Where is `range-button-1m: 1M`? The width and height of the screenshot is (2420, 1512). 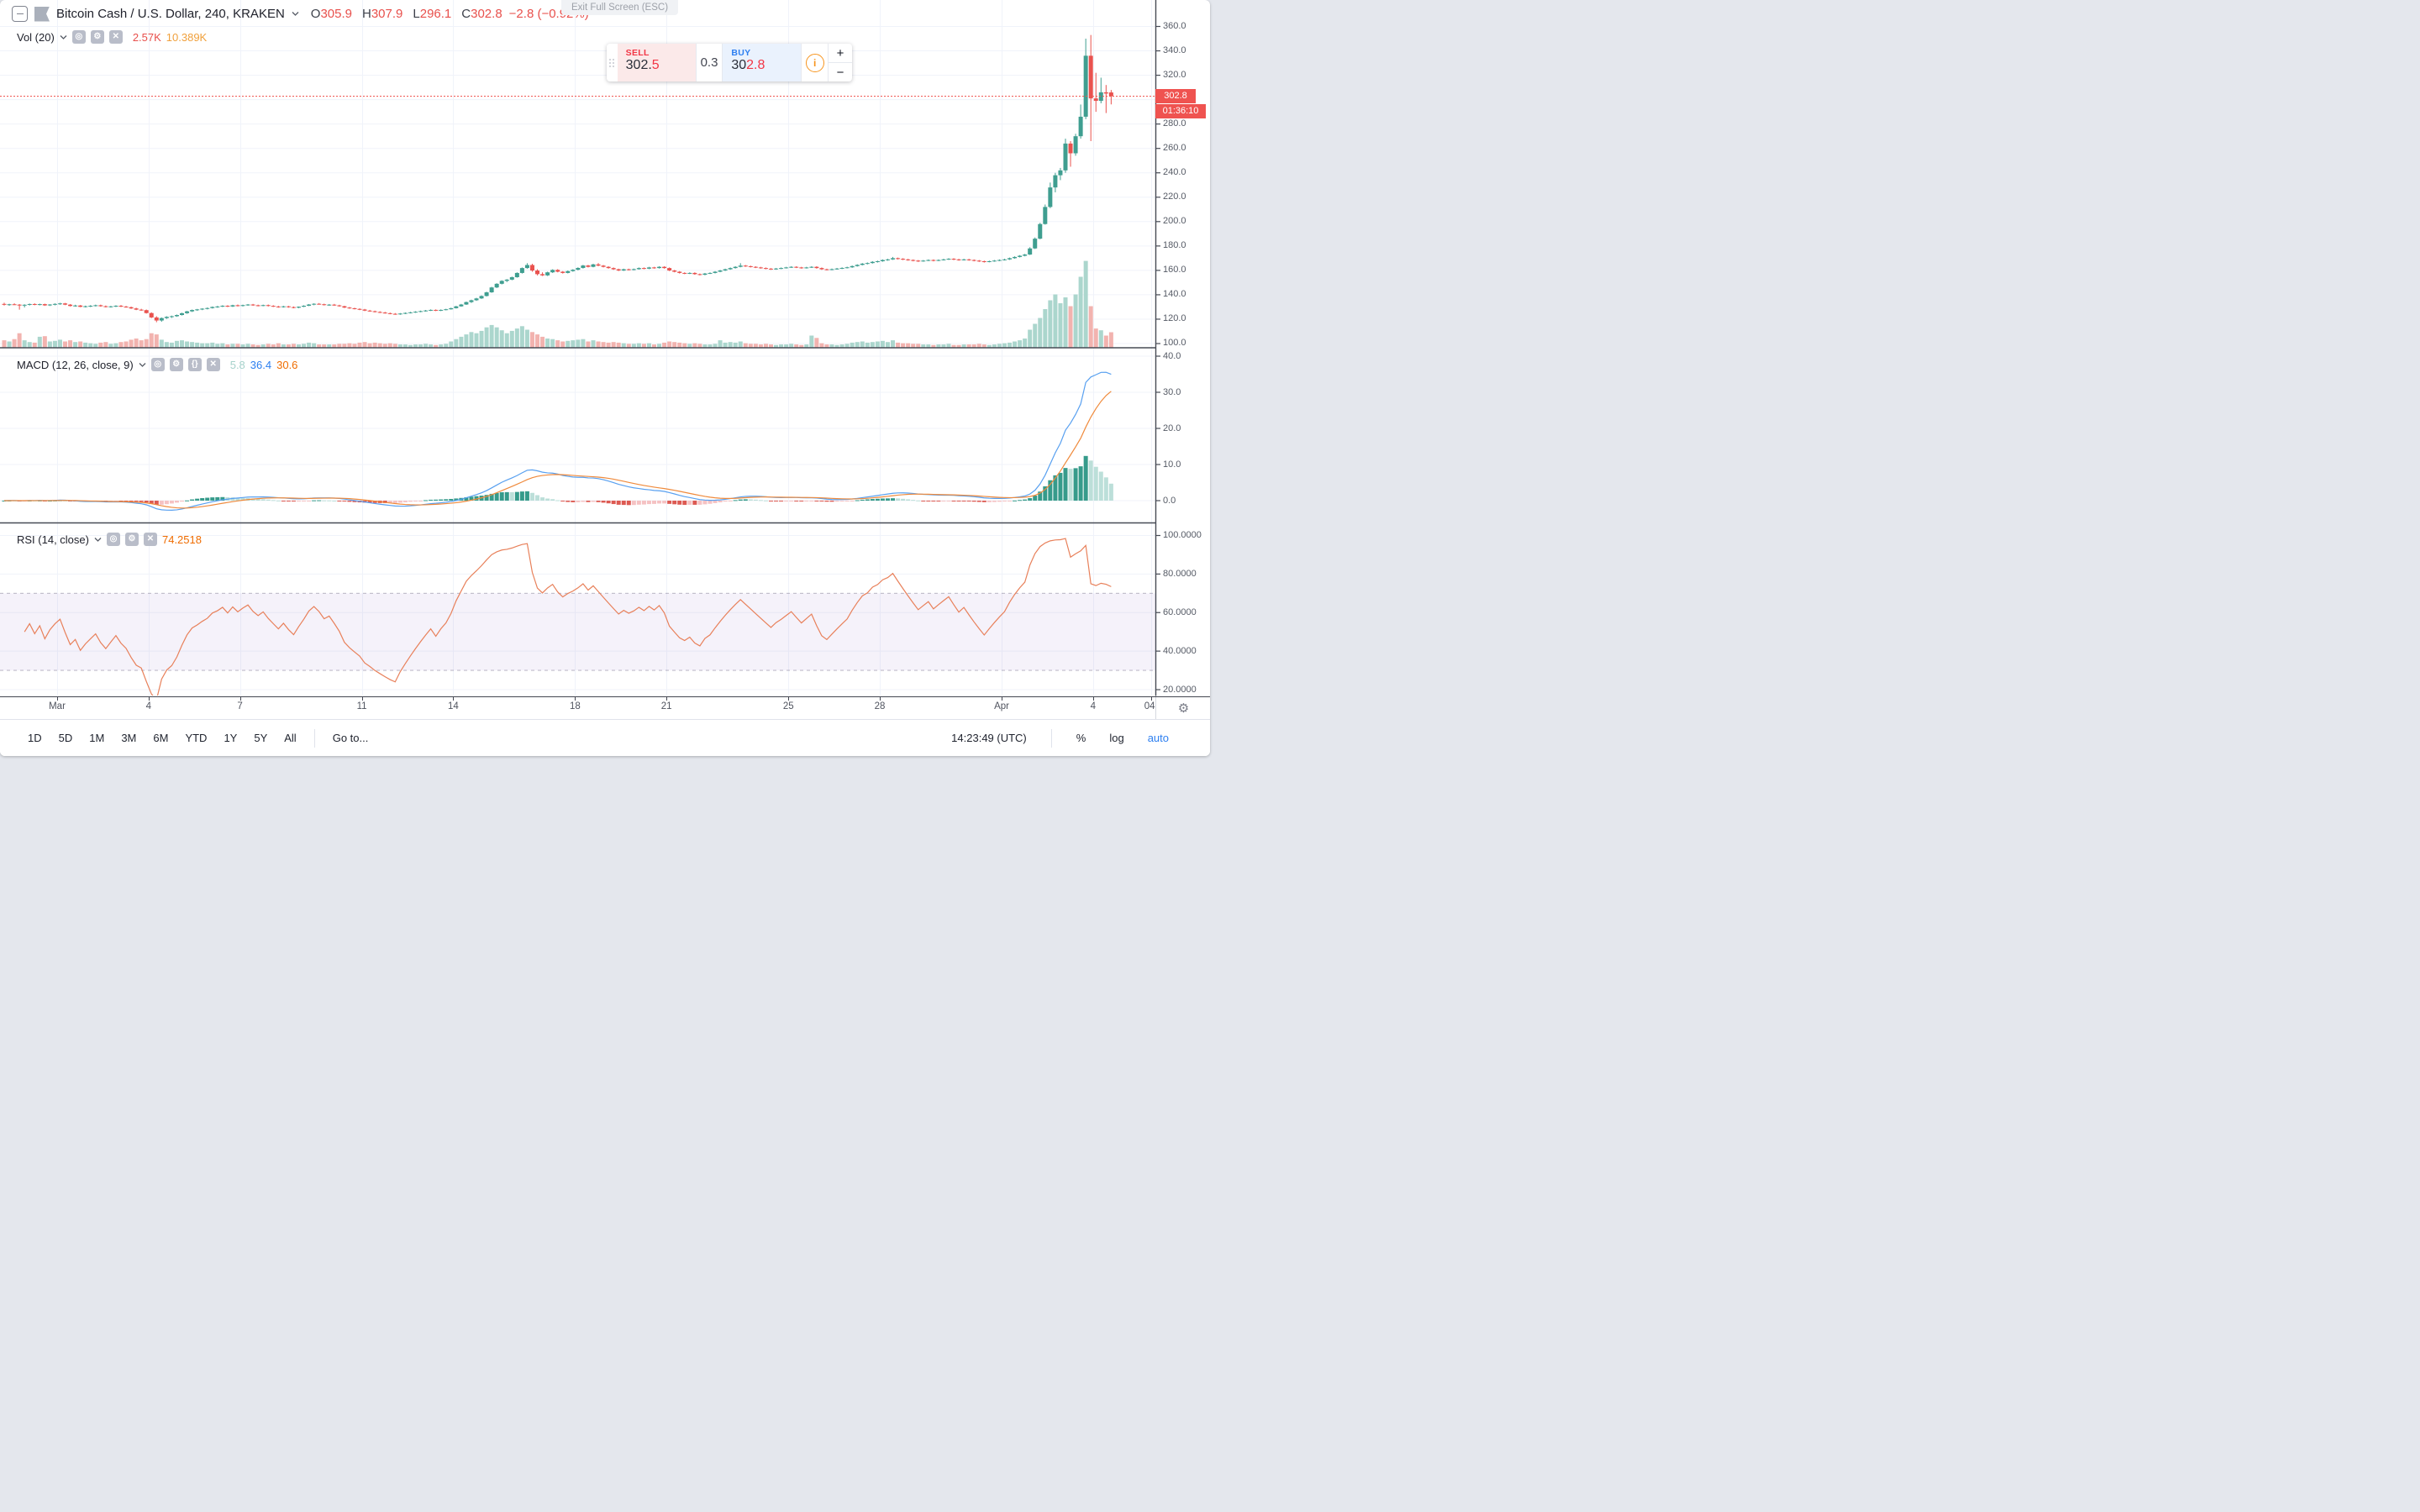
range-button-1m: 1M is located at coordinates (97, 737).